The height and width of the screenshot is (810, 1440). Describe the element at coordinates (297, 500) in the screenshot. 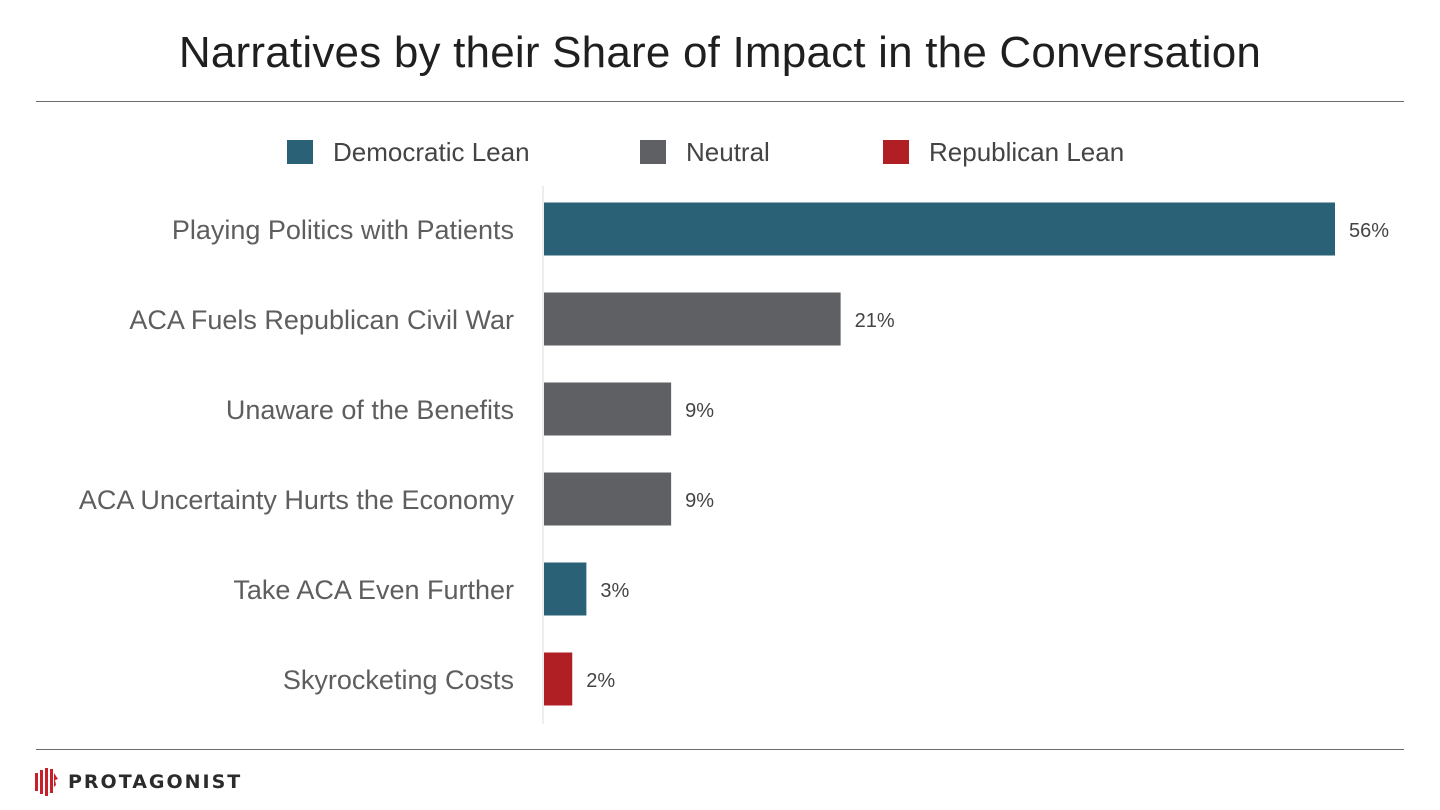

I see `category-label-3: ACA Uncertainty Hurts the Economy` at that location.